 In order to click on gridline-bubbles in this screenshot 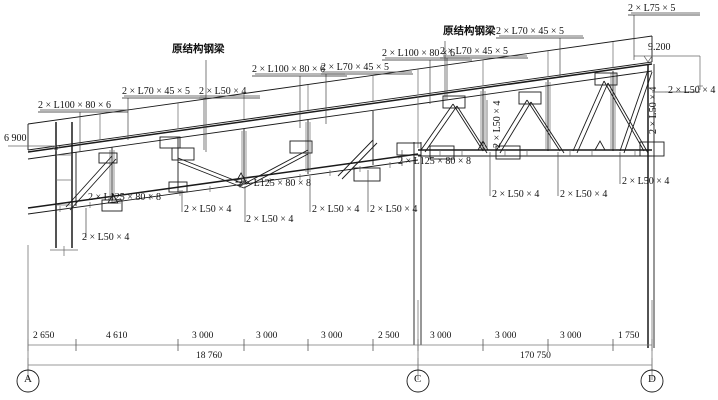, I will do `click(340, 381)`.